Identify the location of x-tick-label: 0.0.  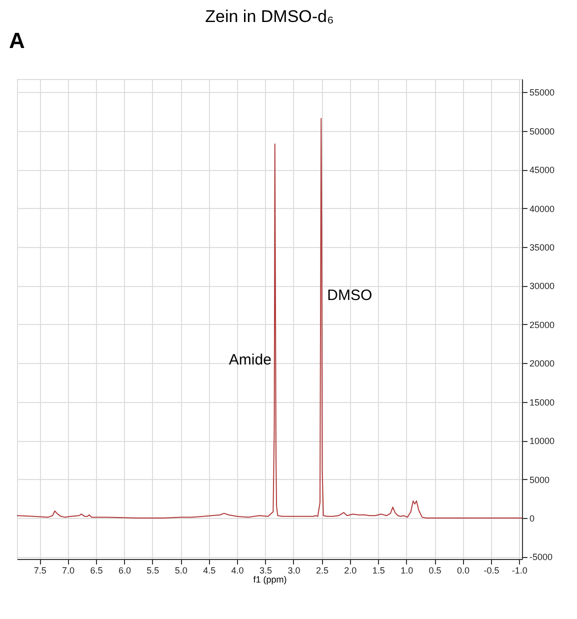
(463, 571).